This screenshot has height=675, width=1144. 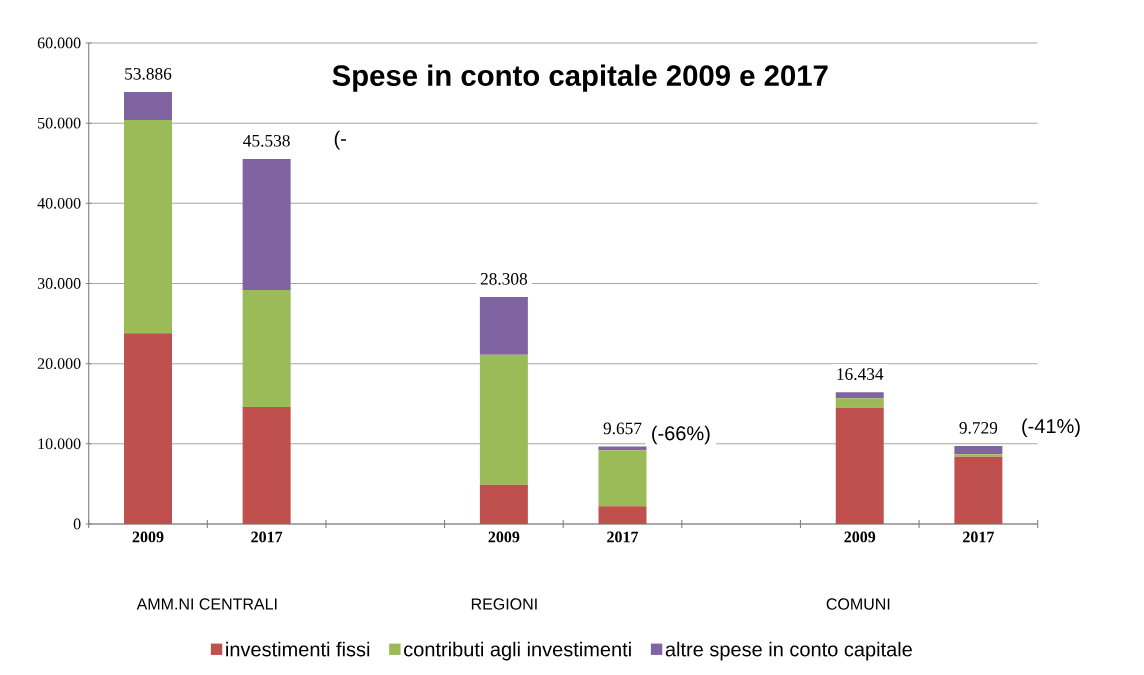 I want to click on text: Spese in conto capitale 2009 e 2017, so click(x=580, y=78).